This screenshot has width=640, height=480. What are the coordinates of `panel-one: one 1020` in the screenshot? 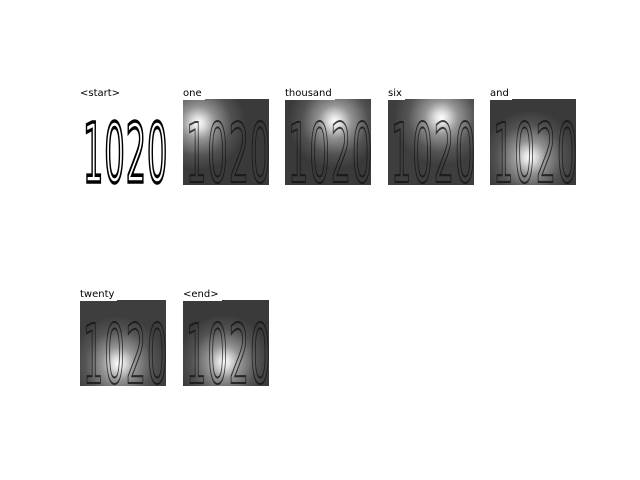 It's located at (225, 136).